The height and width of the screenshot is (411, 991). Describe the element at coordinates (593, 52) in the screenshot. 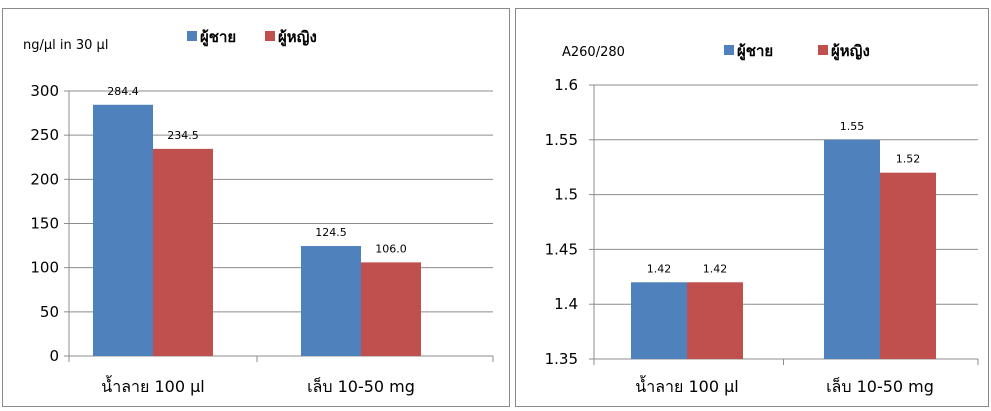

I see `y-axis-label: A260/280` at that location.